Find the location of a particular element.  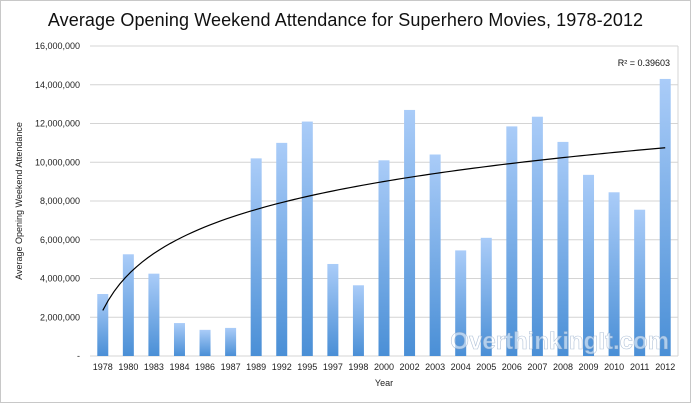

y-axis-title: Average Opening Weekend Attendance is located at coordinates (19, 201).